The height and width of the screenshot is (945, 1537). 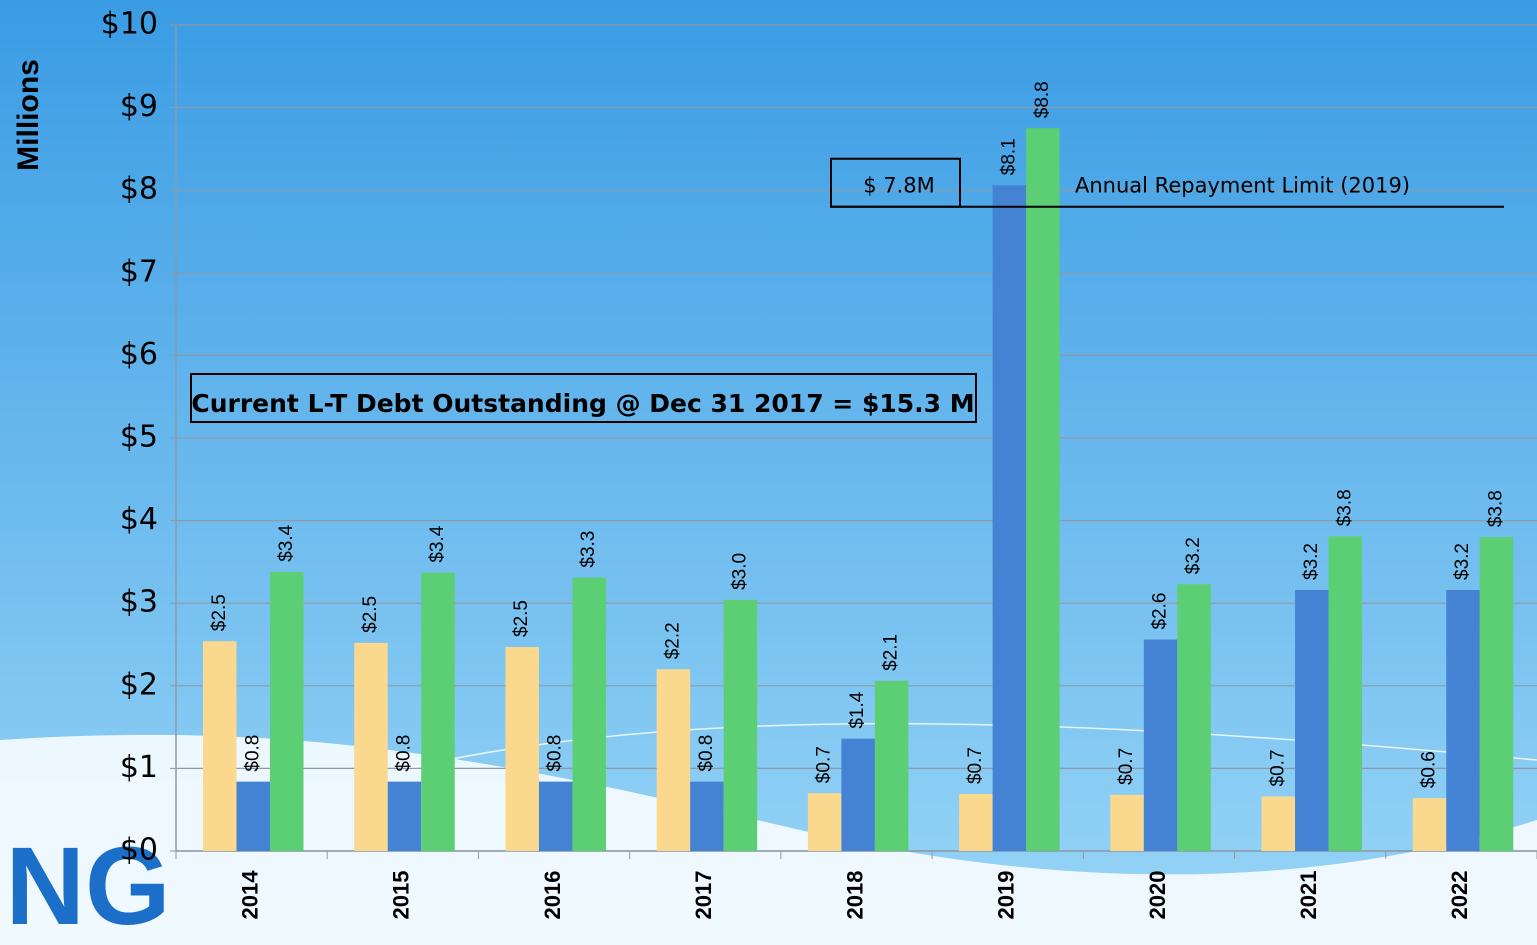 What do you see at coordinates (139, 850) in the screenshot?
I see `y-tick-label: $0` at bounding box center [139, 850].